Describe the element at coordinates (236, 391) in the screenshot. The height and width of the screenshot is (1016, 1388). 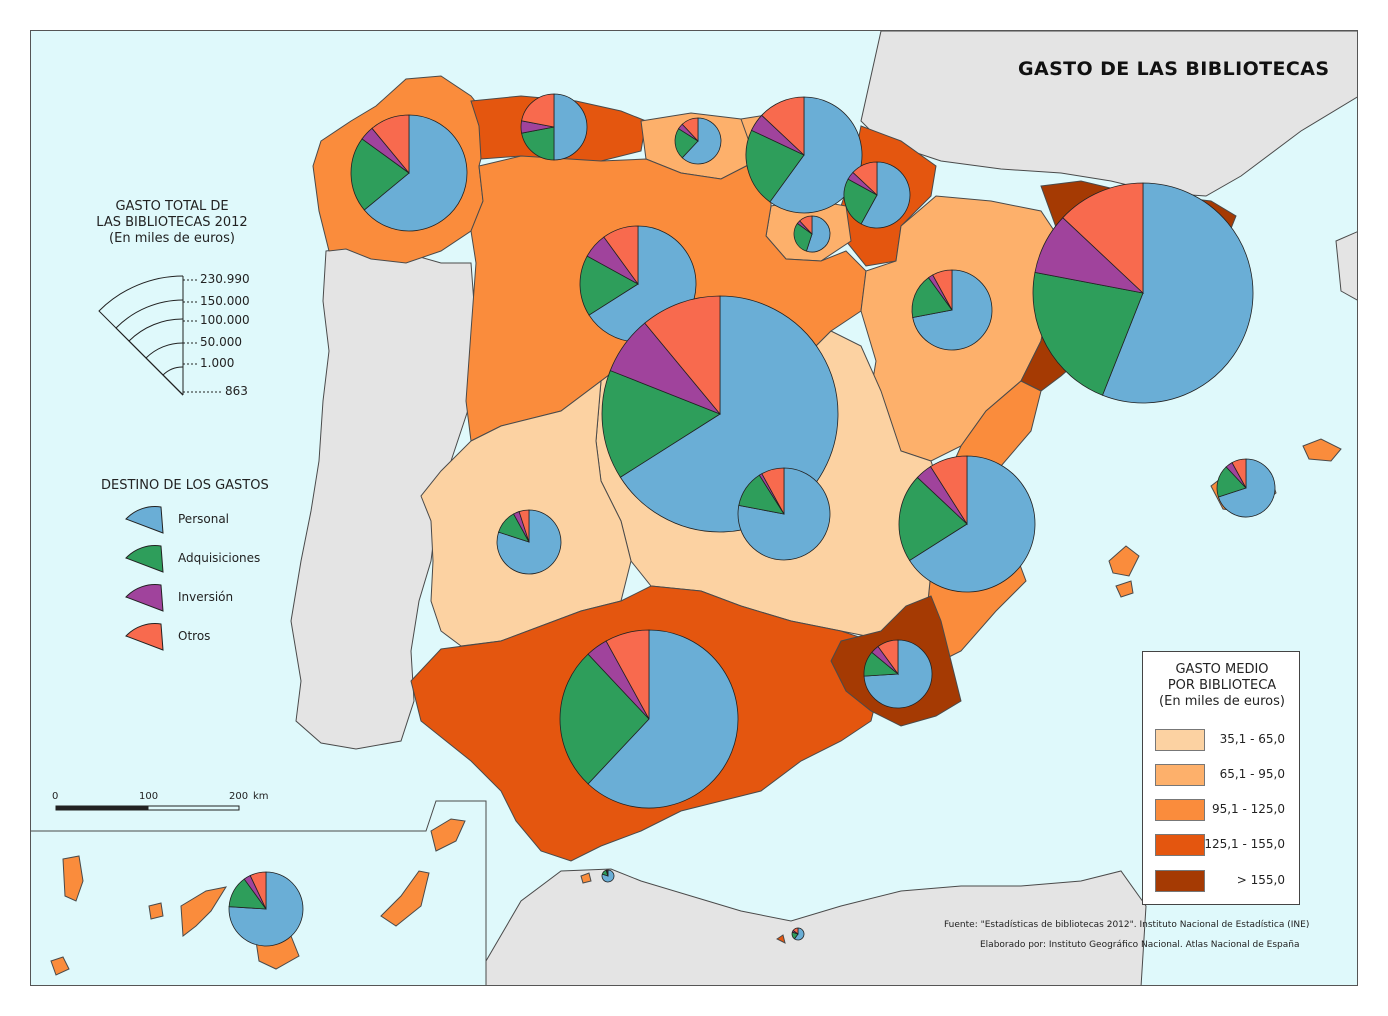
I see `size-label: 863` at that location.